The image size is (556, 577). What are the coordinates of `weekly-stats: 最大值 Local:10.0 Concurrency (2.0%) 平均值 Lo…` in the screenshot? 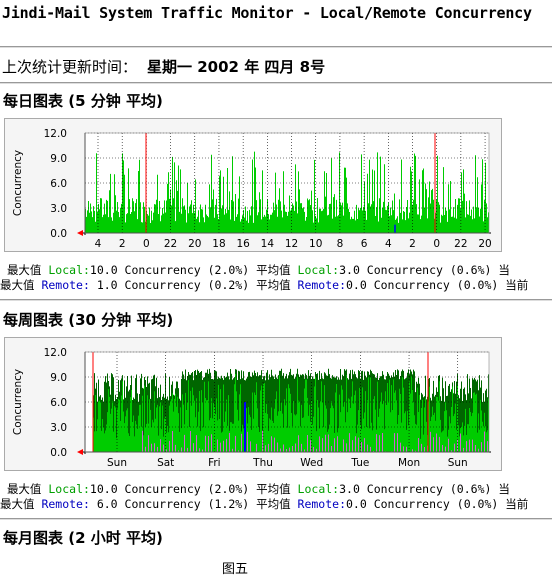 It's located at (278, 497).